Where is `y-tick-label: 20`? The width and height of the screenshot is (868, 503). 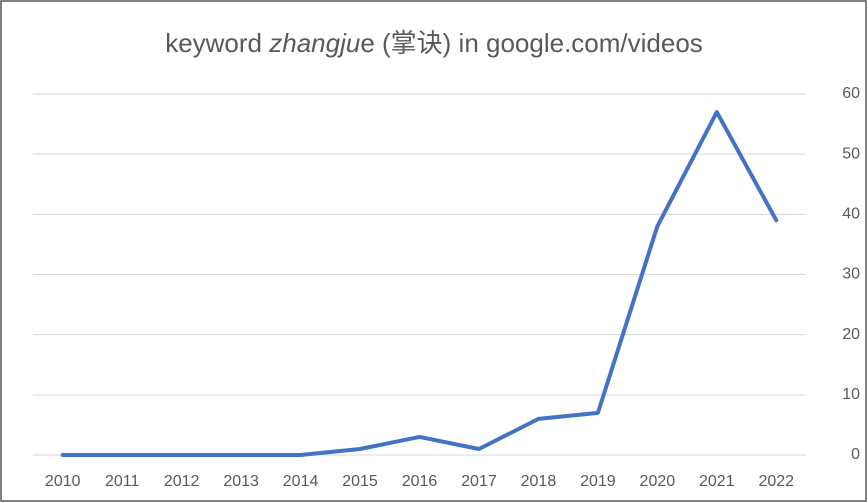
y-tick-label: 20 is located at coordinates (851, 334).